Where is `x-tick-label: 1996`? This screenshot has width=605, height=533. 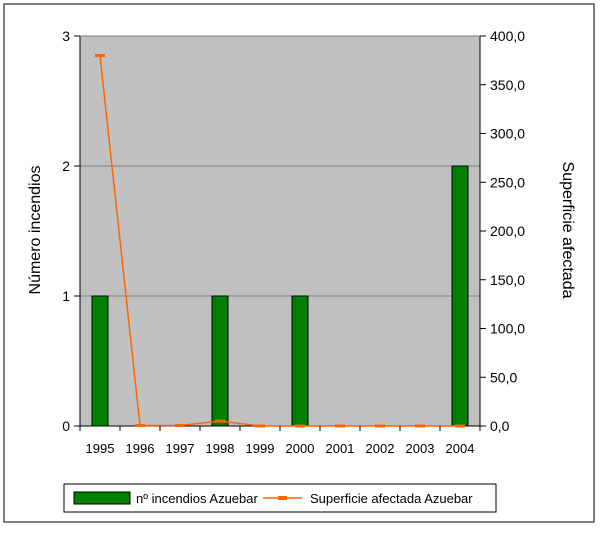 x-tick-label: 1996 is located at coordinates (140, 448).